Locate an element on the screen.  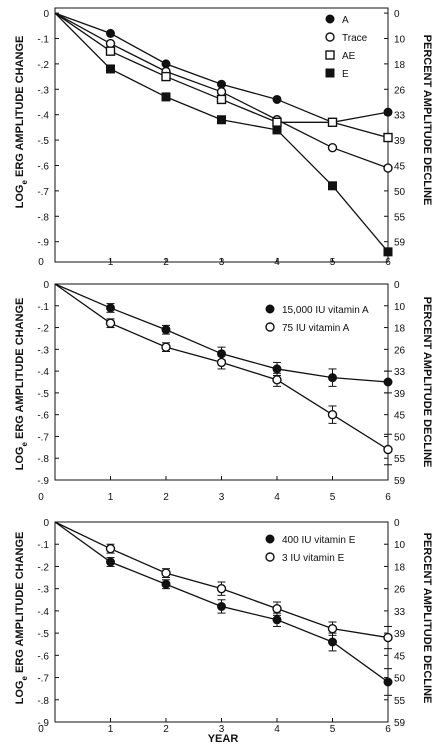
right-tick-label: 45 is located at coordinates (400, 416).